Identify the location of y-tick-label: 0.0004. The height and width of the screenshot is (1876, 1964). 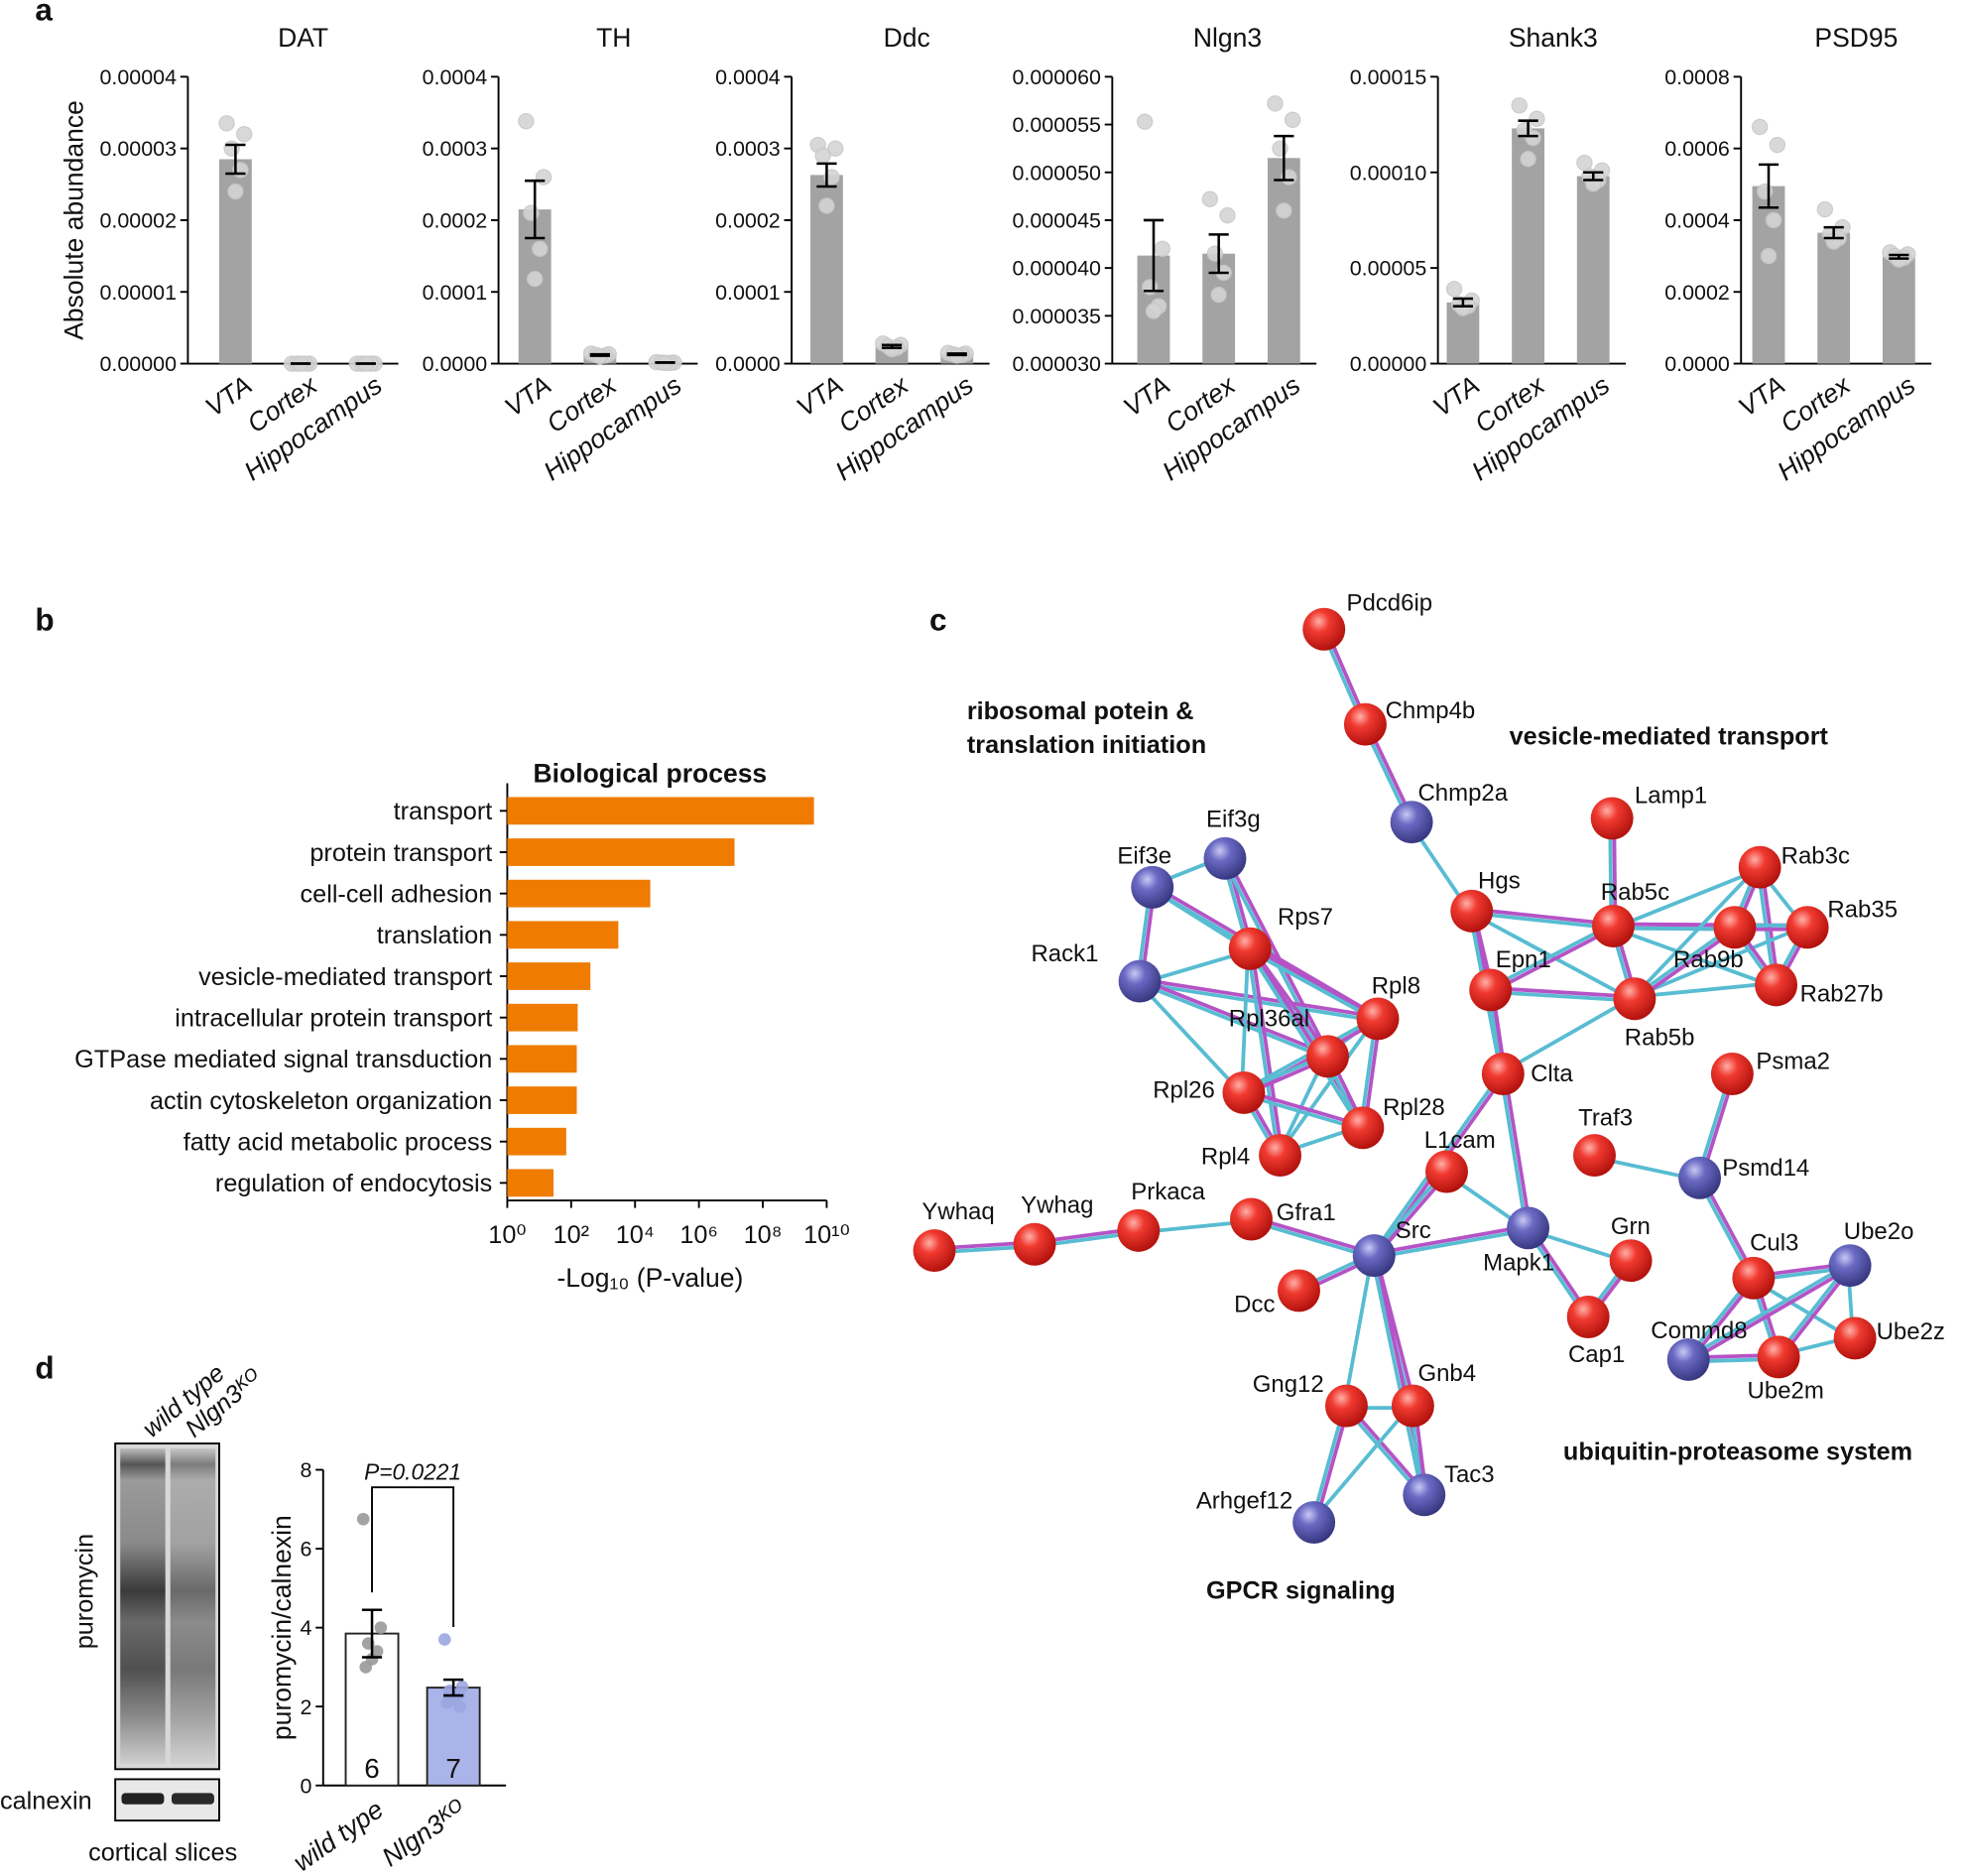
(748, 77).